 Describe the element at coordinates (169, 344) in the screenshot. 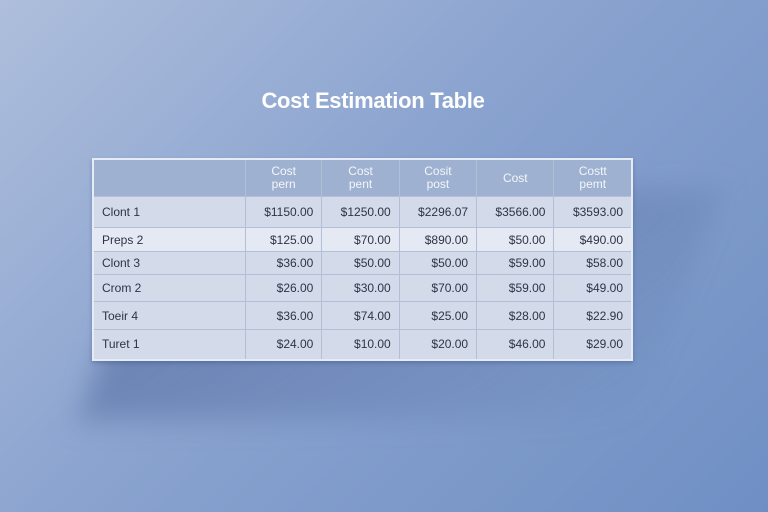

I see `row-label: Turet 1` at that location.